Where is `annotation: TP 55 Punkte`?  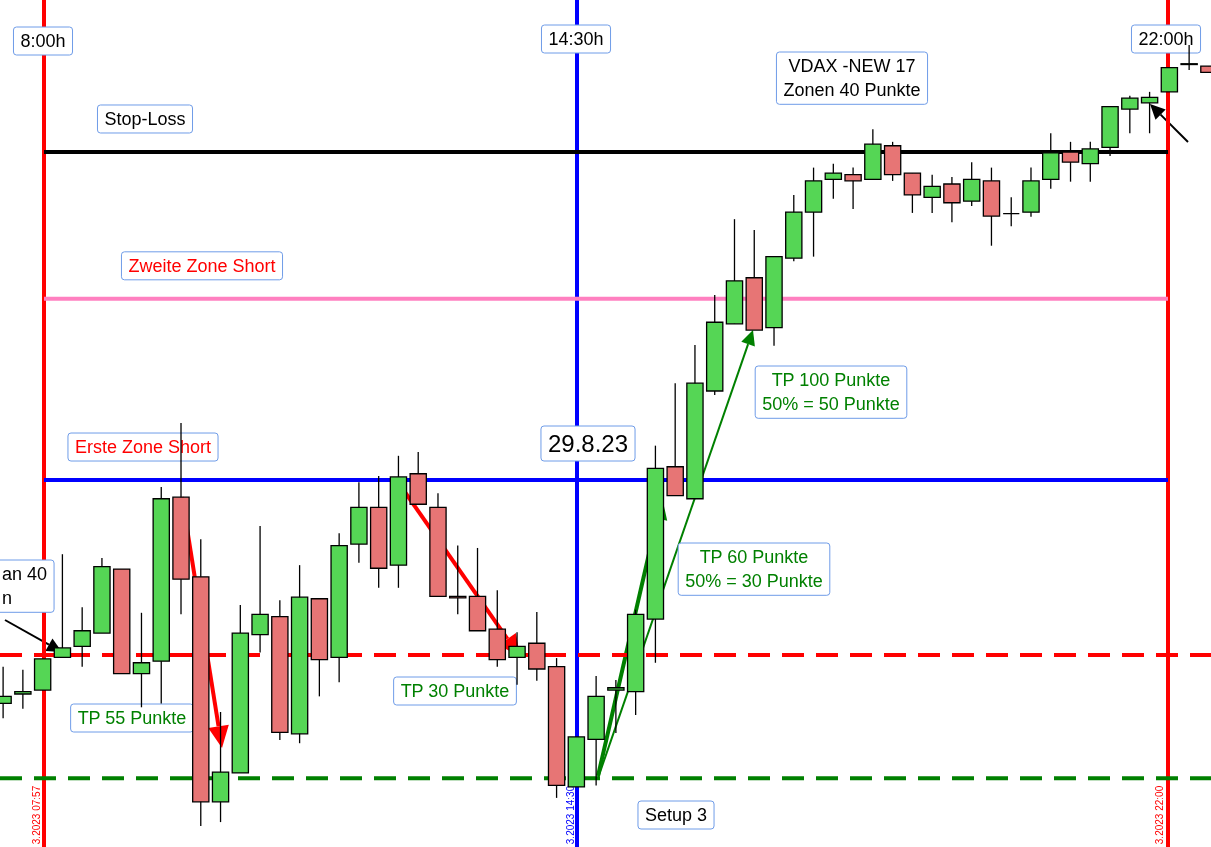
annotation: TP 55 Punkte is located at coordinates (132, 718).